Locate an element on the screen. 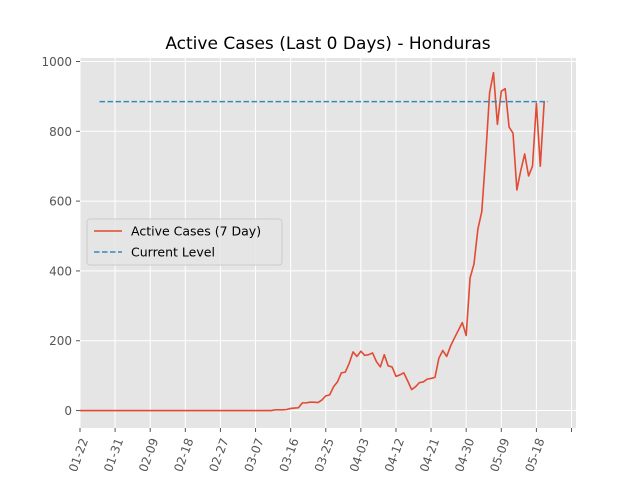 The image size is (640, 480). legend-label-current-level: Current Level is located at coordinates (173, 252).